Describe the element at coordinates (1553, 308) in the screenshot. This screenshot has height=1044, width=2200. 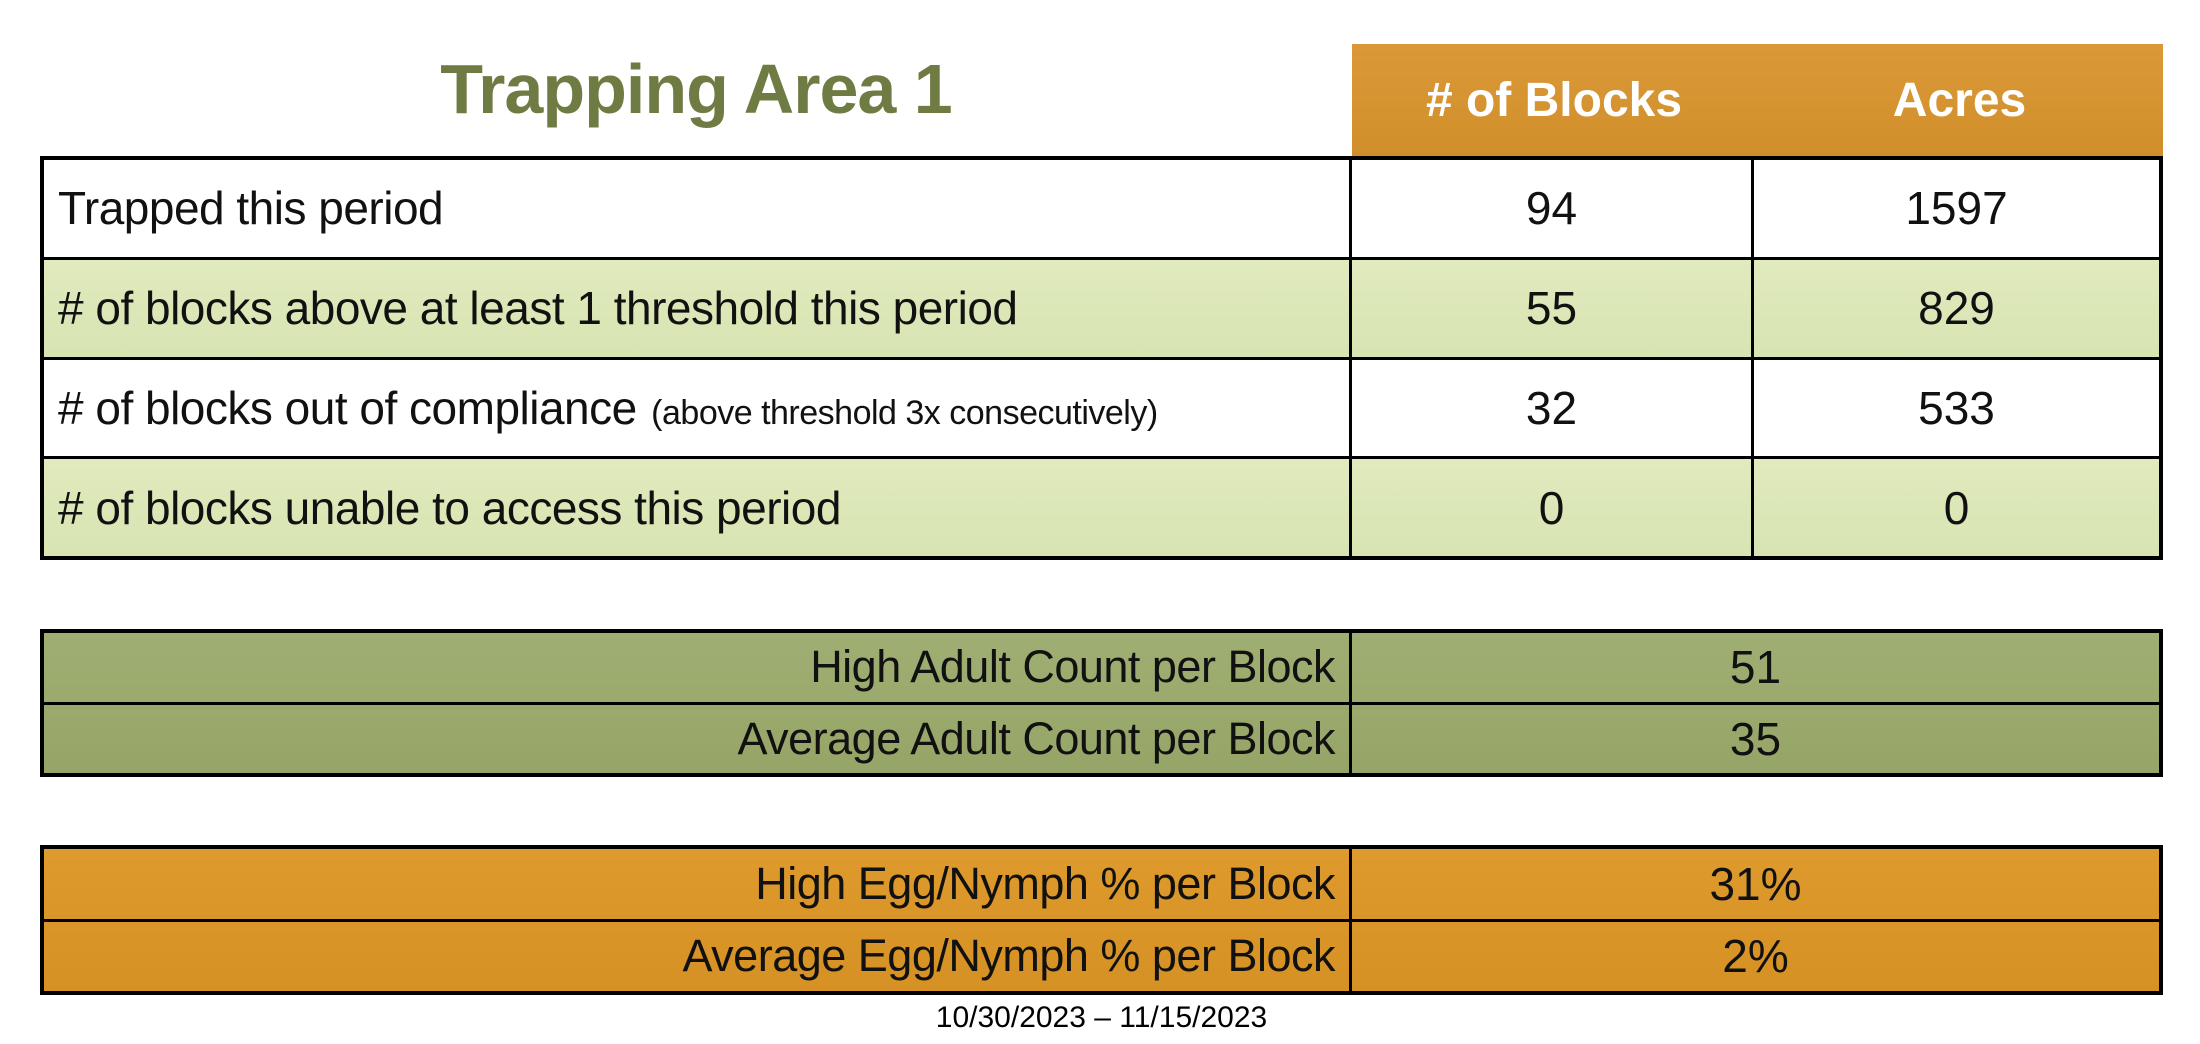
I see `blocks-value: 55` at that location.